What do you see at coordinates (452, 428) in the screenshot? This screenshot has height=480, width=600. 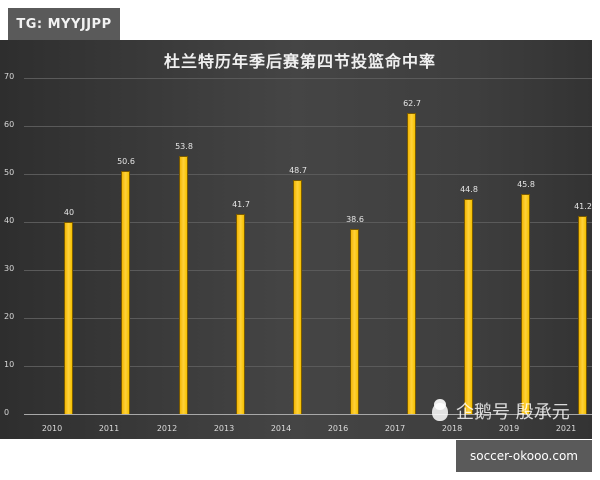 I see `x-tick-label: 2018` at bounding box center [452, 428].